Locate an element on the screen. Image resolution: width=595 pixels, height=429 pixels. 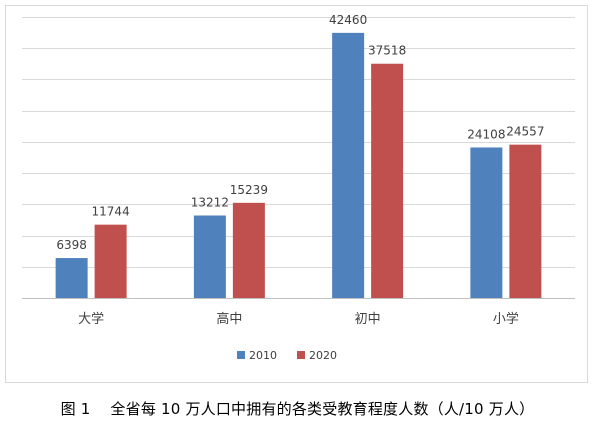
x-tick-label: 初中 is located at coordinates (368, 319).